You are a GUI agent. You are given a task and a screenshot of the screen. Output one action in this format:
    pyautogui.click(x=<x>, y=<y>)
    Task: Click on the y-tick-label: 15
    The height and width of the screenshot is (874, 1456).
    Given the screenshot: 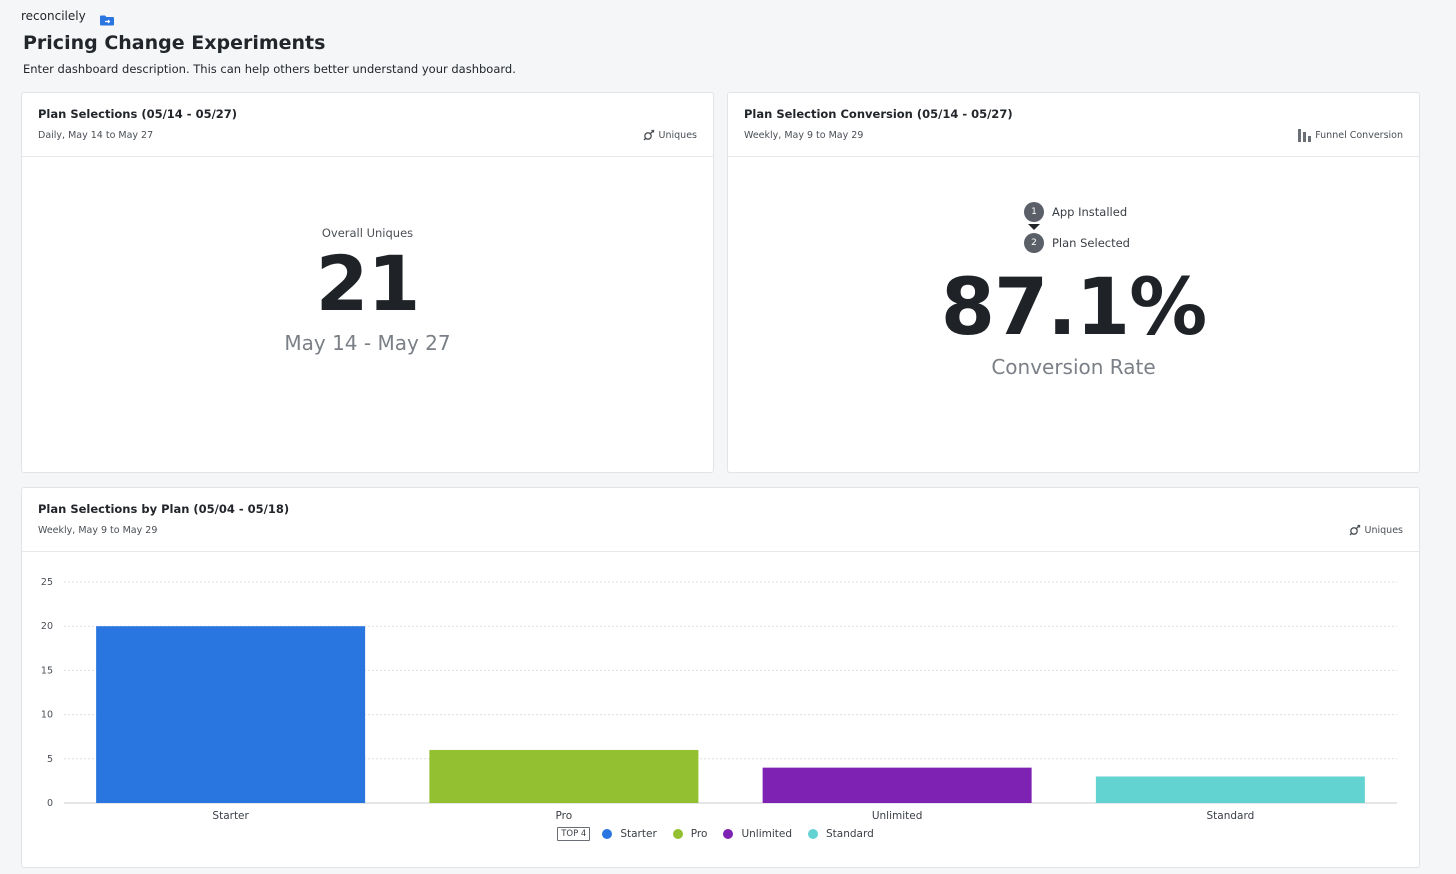 What is the action you would take?
    pyautogui.click(x=47, y=670)
    